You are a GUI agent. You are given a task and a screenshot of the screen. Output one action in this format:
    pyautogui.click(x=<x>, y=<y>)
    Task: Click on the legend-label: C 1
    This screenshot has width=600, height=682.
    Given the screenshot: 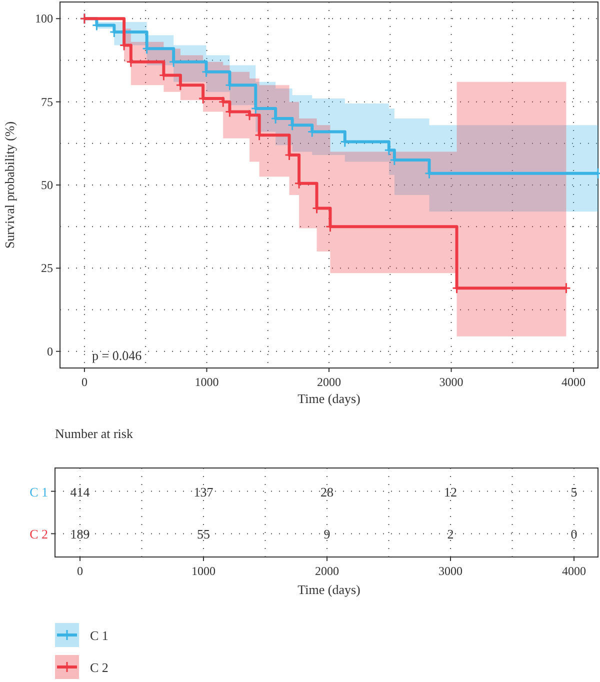 What is the action you would take?
    pyautogui.click(x=99, y=635)
    